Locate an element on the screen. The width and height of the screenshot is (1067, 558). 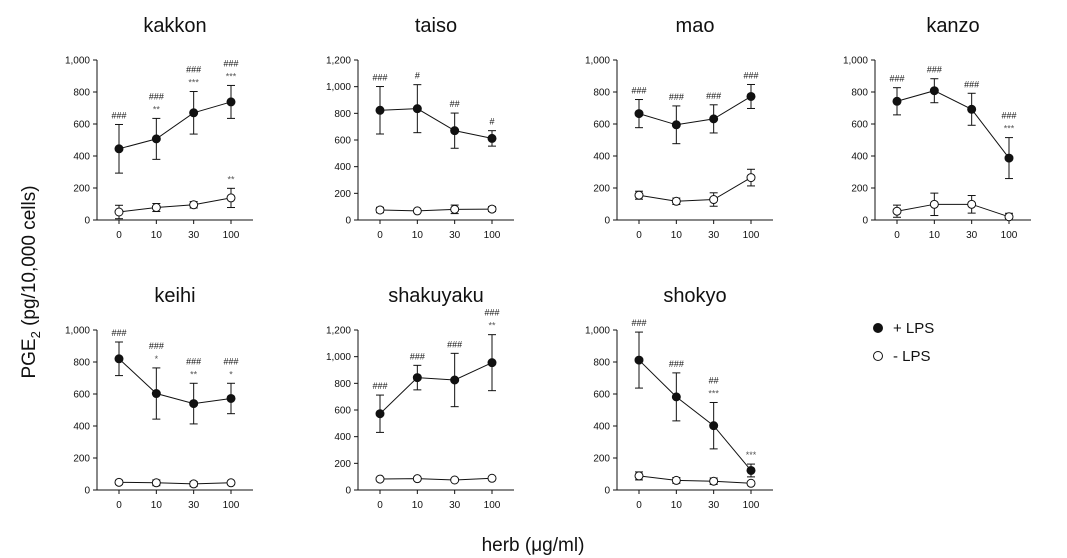
panel-title: mao is located at coordinates (695, 26).